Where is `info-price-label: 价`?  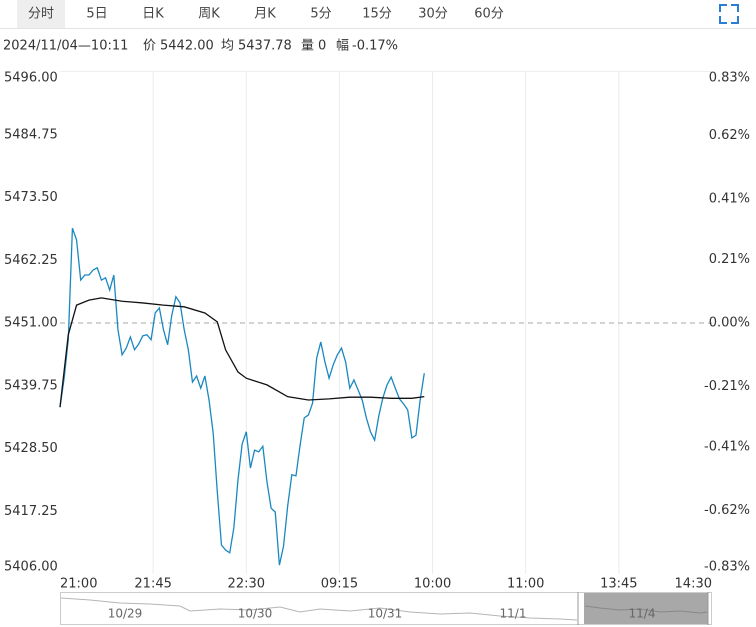
info-price-label: 价 is located at coordinates (149, 46).